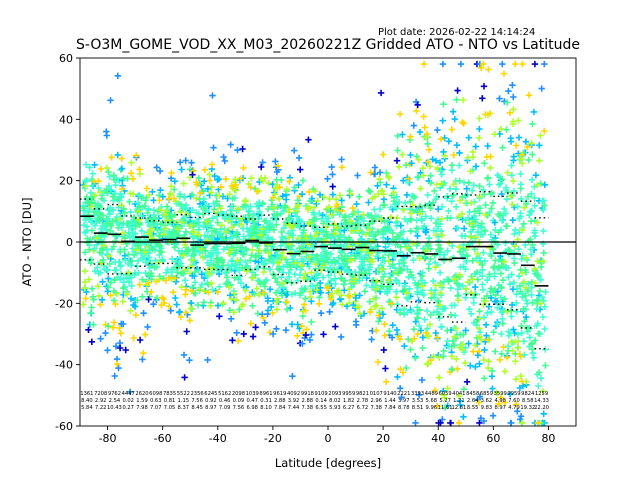  Describe the element at coordinates (184, 401) in the screenshot. I see `bin-stat-mean: 1.15` at that location.